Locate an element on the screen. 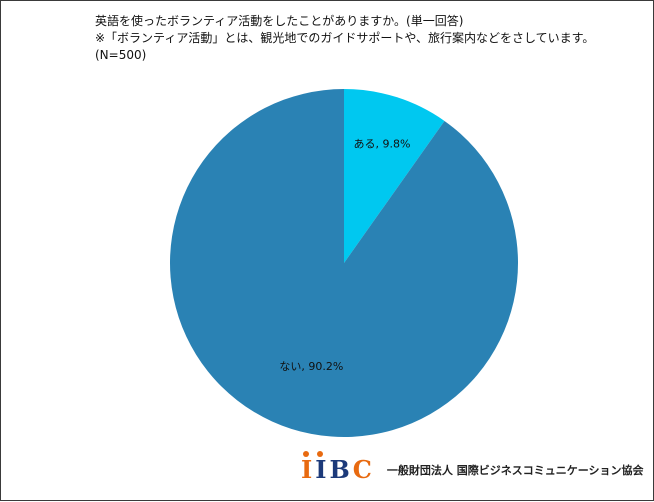 This screenshot has height=502, width=654. chart-title-line-3: (N=500) is located at coordinates (121, 55).